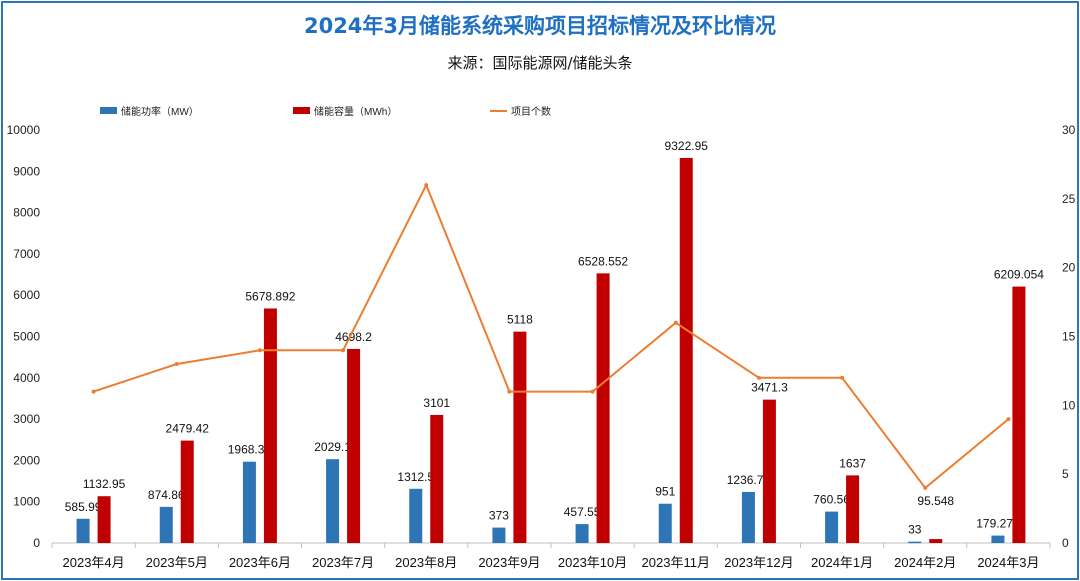 This screenshot has width=1080, height=581. What do you see at coordinates (177, 562) in the screenshot?
I see `x-tick-label: 2023年5月` at bounding box center [177, 562].